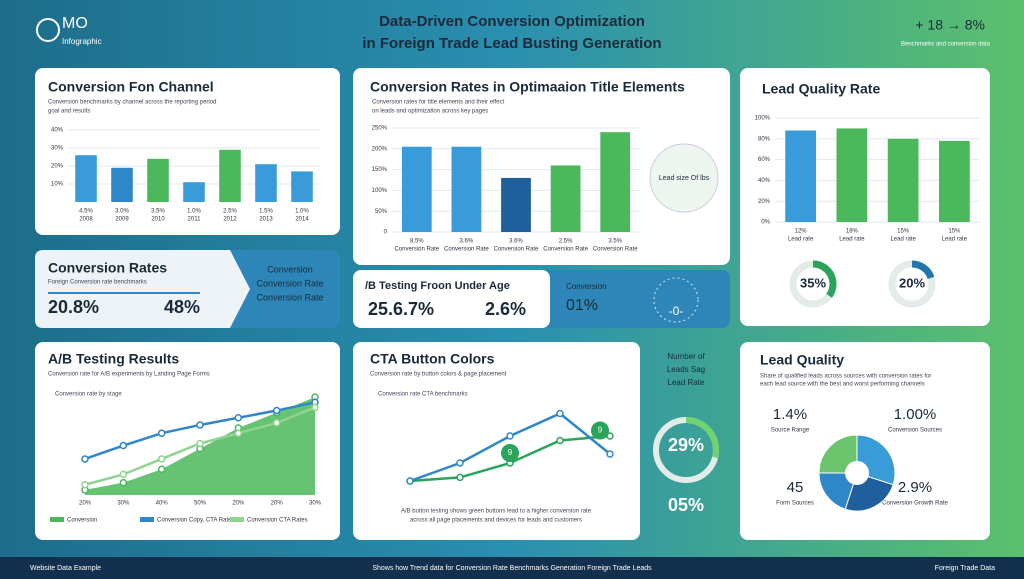 The image size is (1024, 579). Describe the element at coordinates (401, 309) in the screenshot. I see `stat: 25.6.7%` at that location.